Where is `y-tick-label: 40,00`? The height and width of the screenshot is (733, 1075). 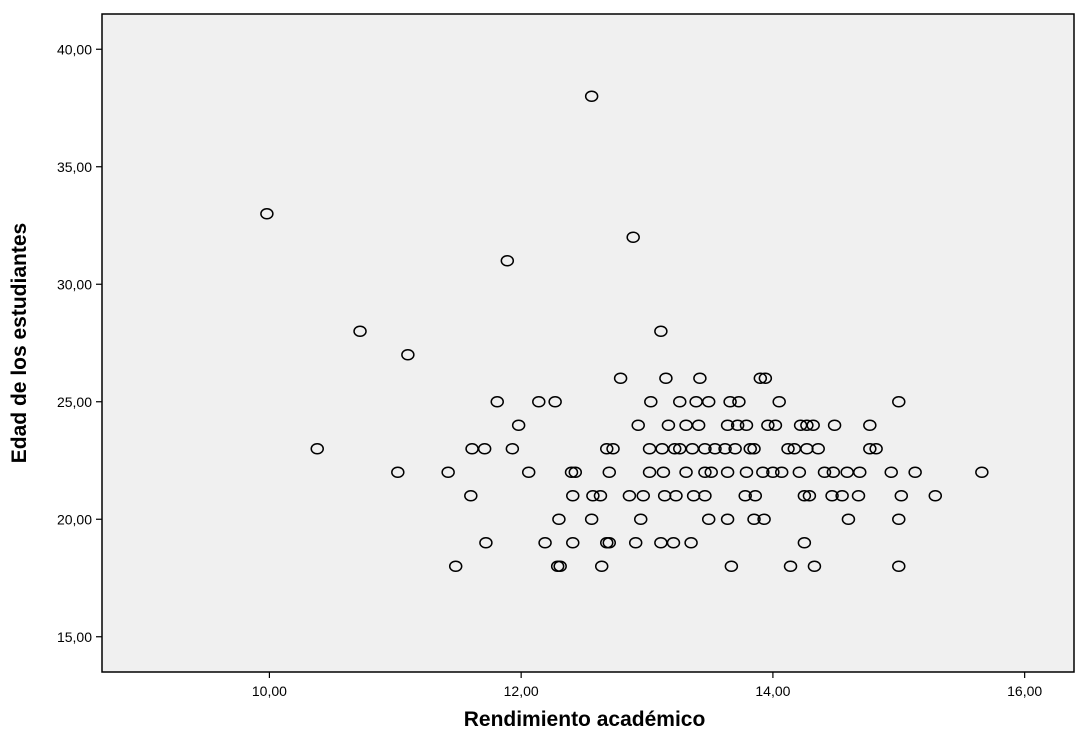
y-tick-label: 40,00 is located at coordinates (74, 49).